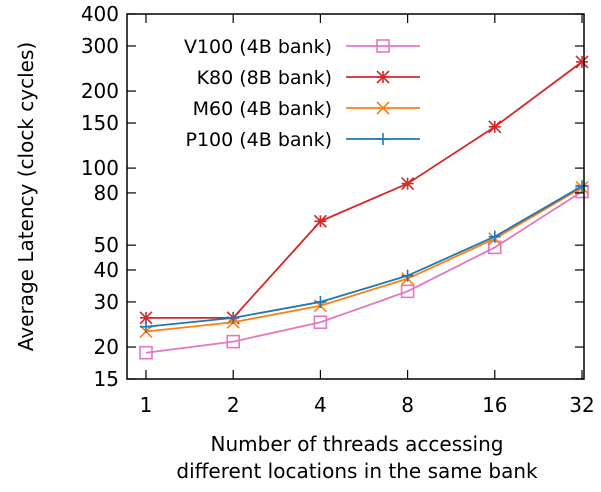 The width and height of the screenshot is (601, 492). I want to click on x-tick-label: 1, so click(146, 405).